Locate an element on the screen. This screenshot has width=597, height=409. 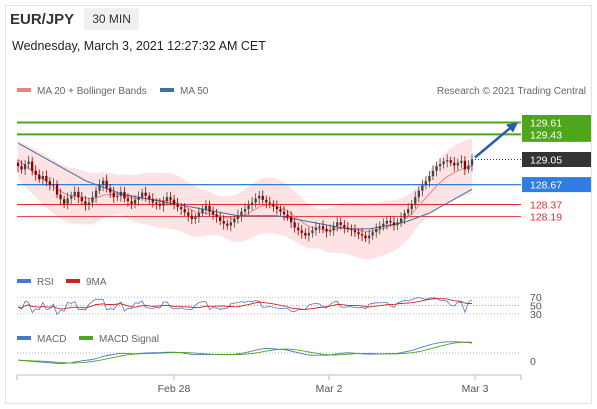
rsi-level-label: 30 is located at coordinates (536, 315).